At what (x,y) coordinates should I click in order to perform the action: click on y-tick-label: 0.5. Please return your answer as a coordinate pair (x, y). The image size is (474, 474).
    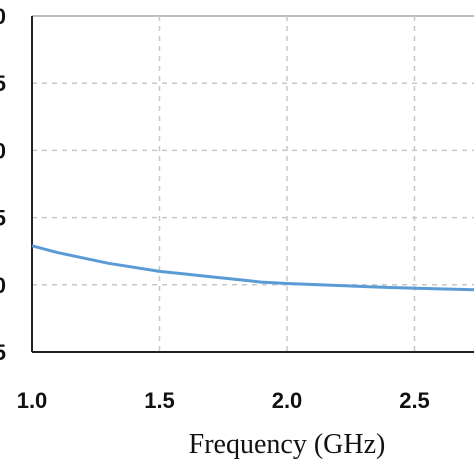
    Looking at the image, I should click on (3, 352).